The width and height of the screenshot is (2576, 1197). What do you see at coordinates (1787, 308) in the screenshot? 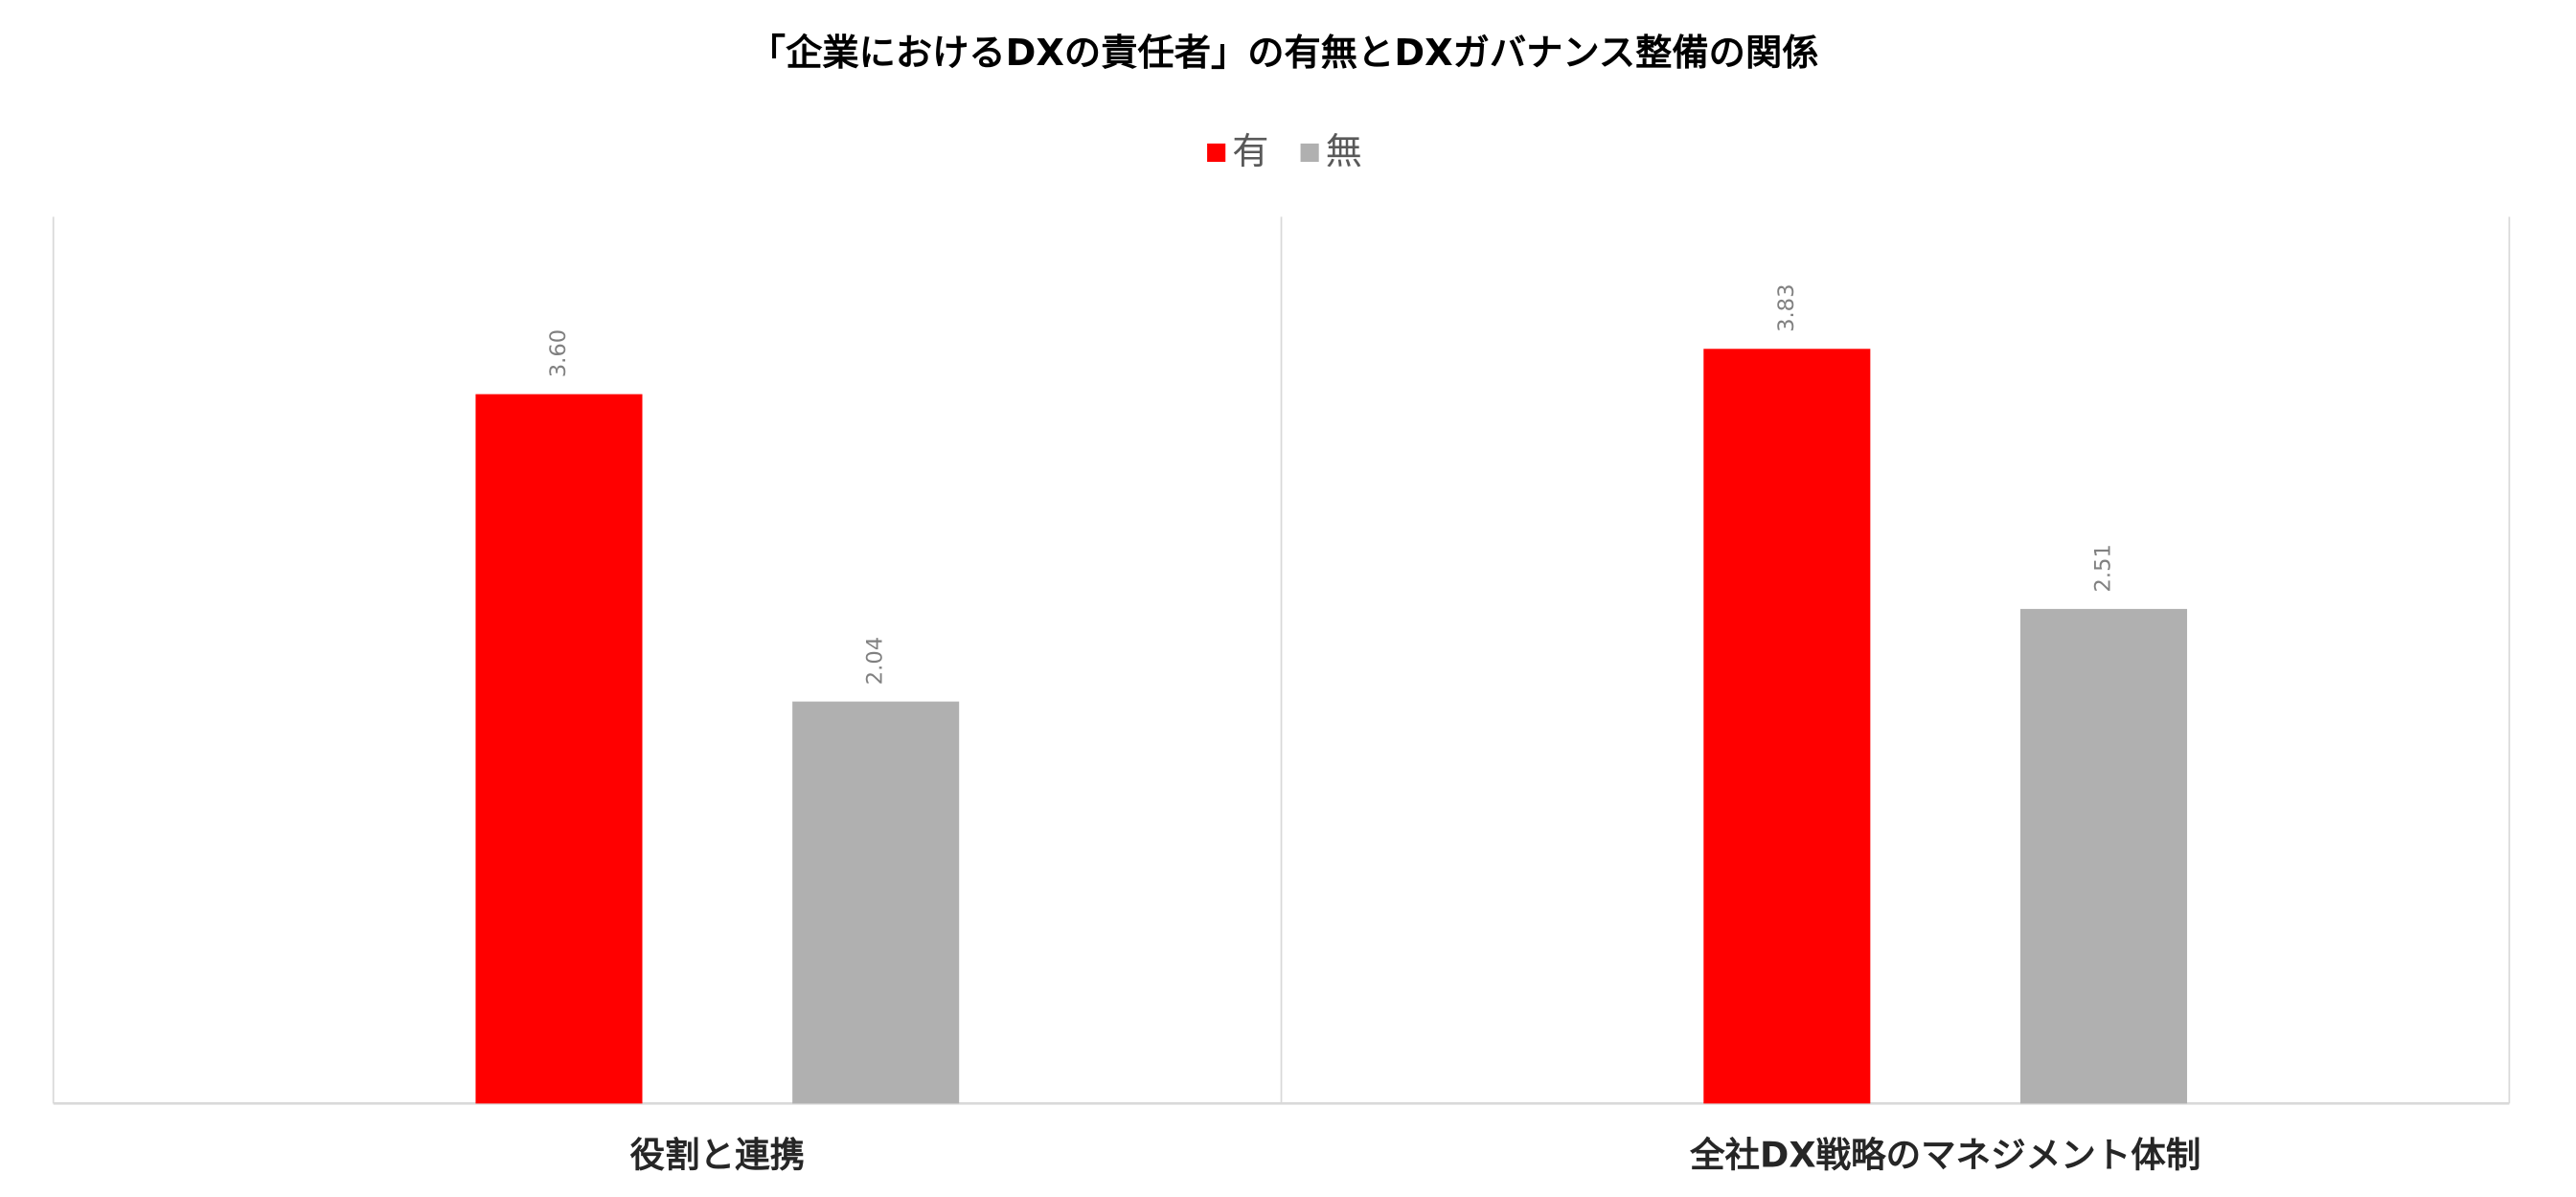
I see `value-label: 3.83` at bounding box center [1787, 308].